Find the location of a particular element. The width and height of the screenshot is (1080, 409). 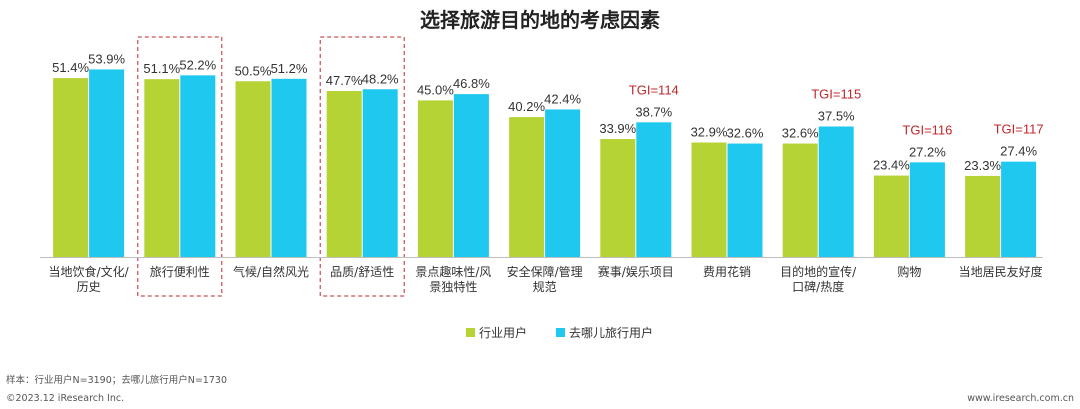

value-label: 42.4% is located at coordinates (562, 98).